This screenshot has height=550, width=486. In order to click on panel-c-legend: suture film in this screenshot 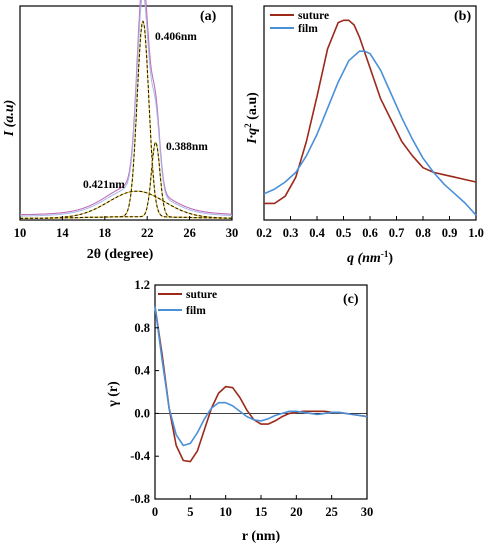, I will do `click(187, 303)`.